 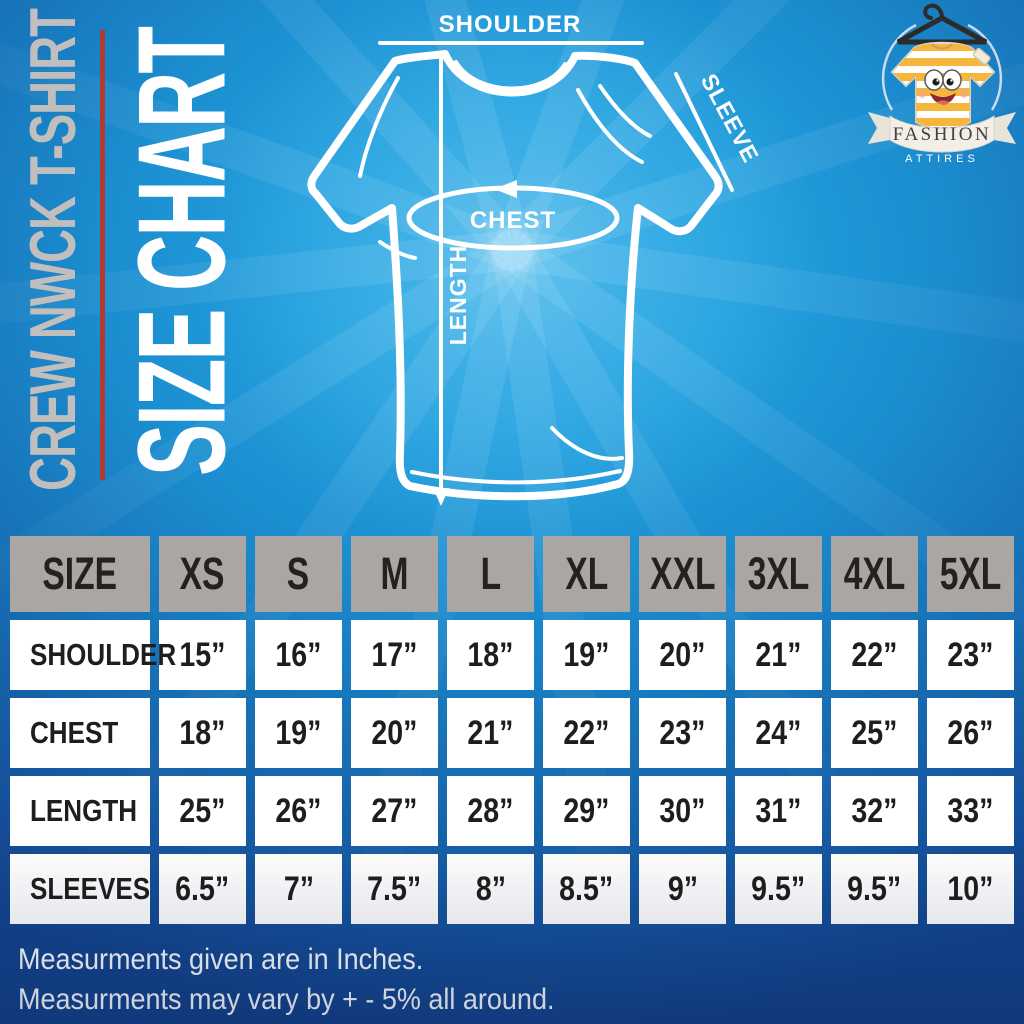 What do you see at coordinates (682, 733) in the screenshot?
I see `cell-chest-xxl-text: 23”` at bounding box center [682, 733].